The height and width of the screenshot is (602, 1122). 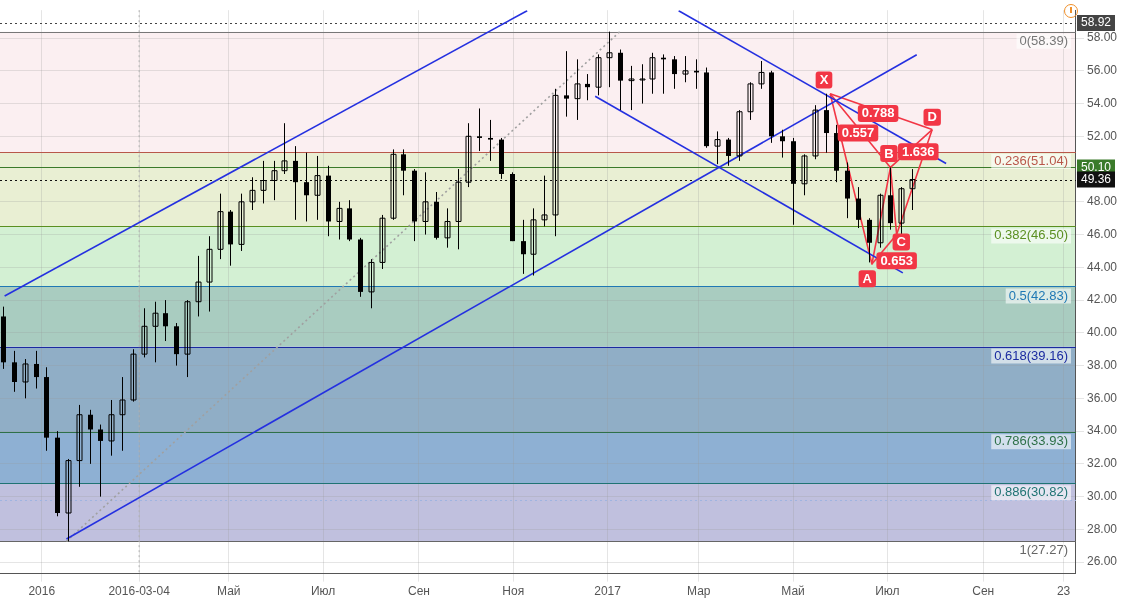 What do you see at coordinates (932, 117) in the screenshot?
I see `annotation: D` at bounding box center [932, 117].